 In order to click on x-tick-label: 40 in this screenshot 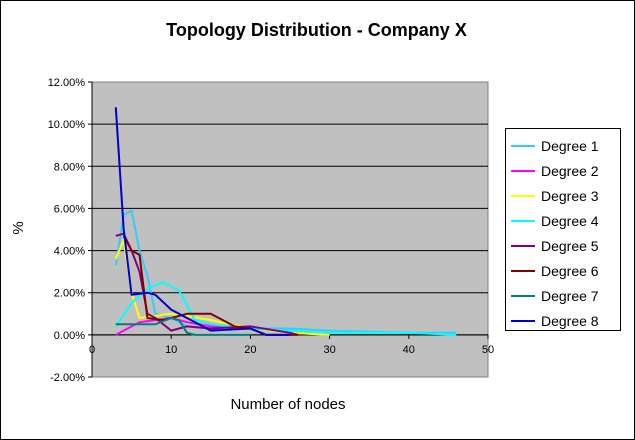, I will do `click(409, 350)`.